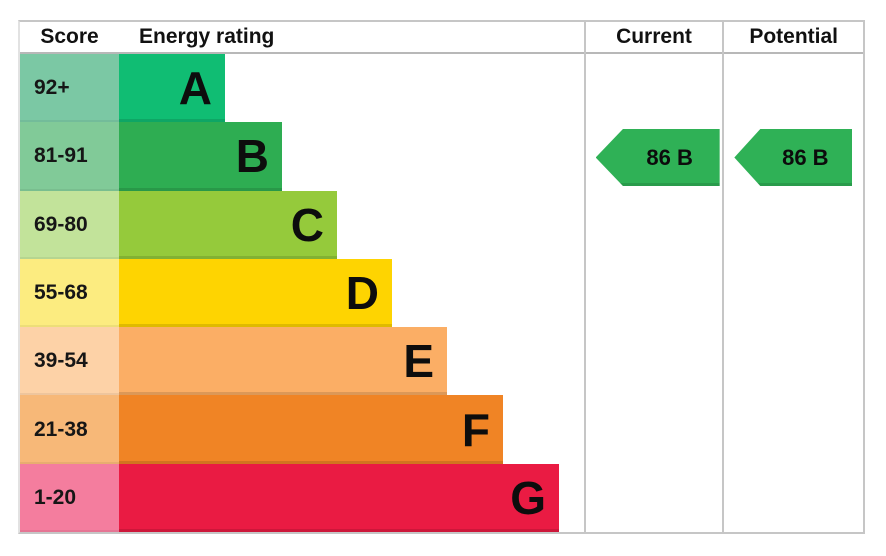 Image resolution: width=886 pixels, height=556 pixels. Describe the element at coordinates (302, 38) in the screenshot. I see `scale-header-row: Score Energy rating` at that location.